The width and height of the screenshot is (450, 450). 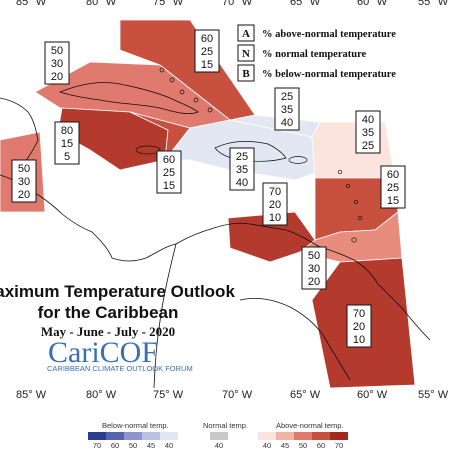 I want to click on legend-tick-above-0: 40, so click(x=267, y=445).